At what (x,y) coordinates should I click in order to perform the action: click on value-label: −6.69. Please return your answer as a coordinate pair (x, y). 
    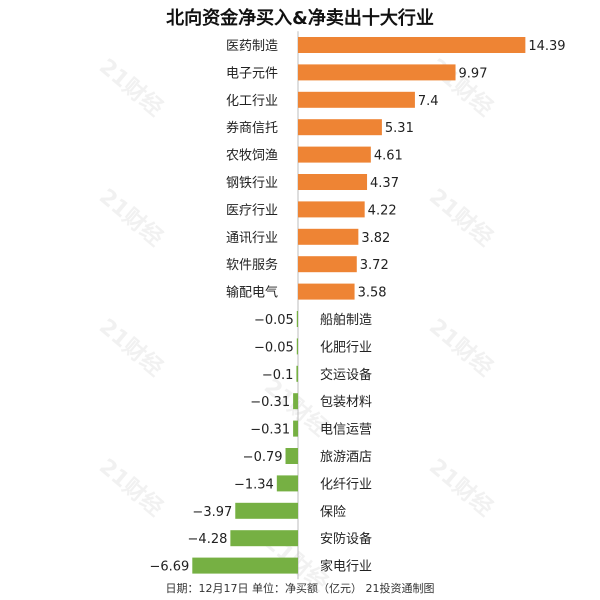
    Looking at the image, I should click on (169, 567).